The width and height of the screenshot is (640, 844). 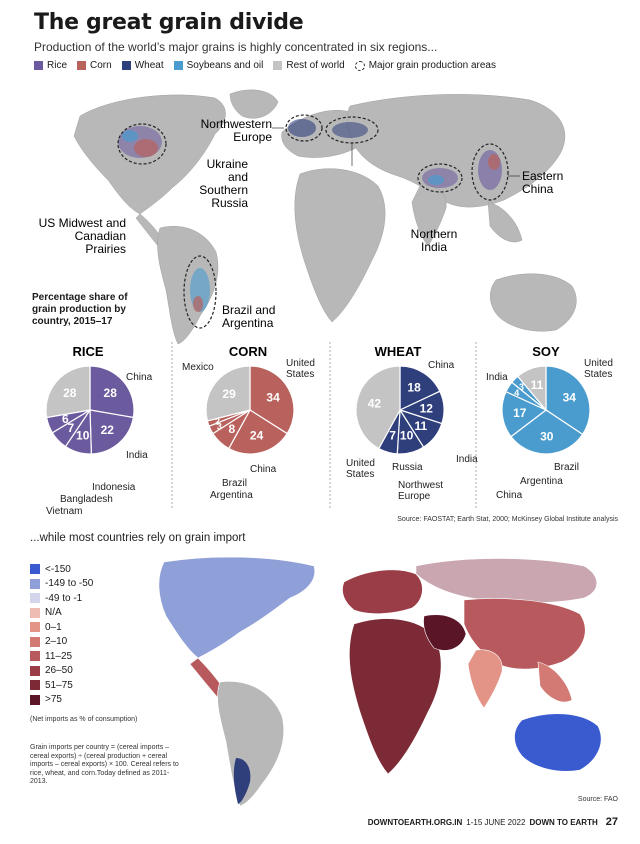 What do you see at coordinates (53, 613) in the screenshot?
I see `import-legend-label: N/A` at bounding box center [53, 613].